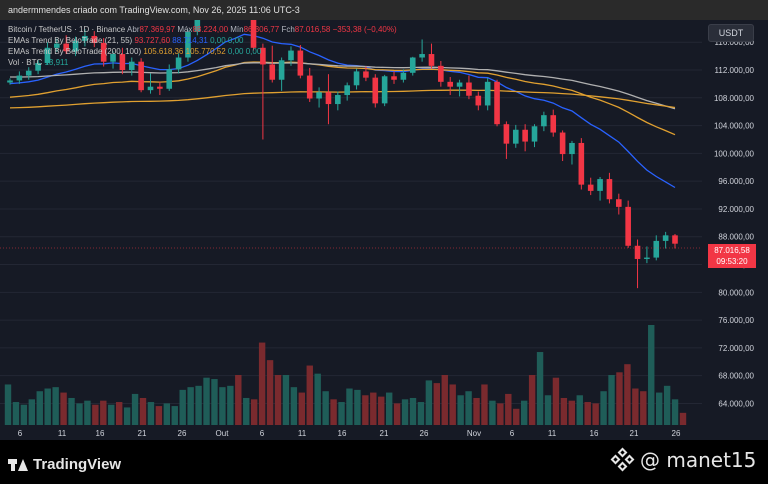 Image resolution: width=768 pixels, height=484 pixels. What do you see at coordinates (185, 29) in the screenshot?
I see `high-label: Máx` at bounding box center [185, 29].